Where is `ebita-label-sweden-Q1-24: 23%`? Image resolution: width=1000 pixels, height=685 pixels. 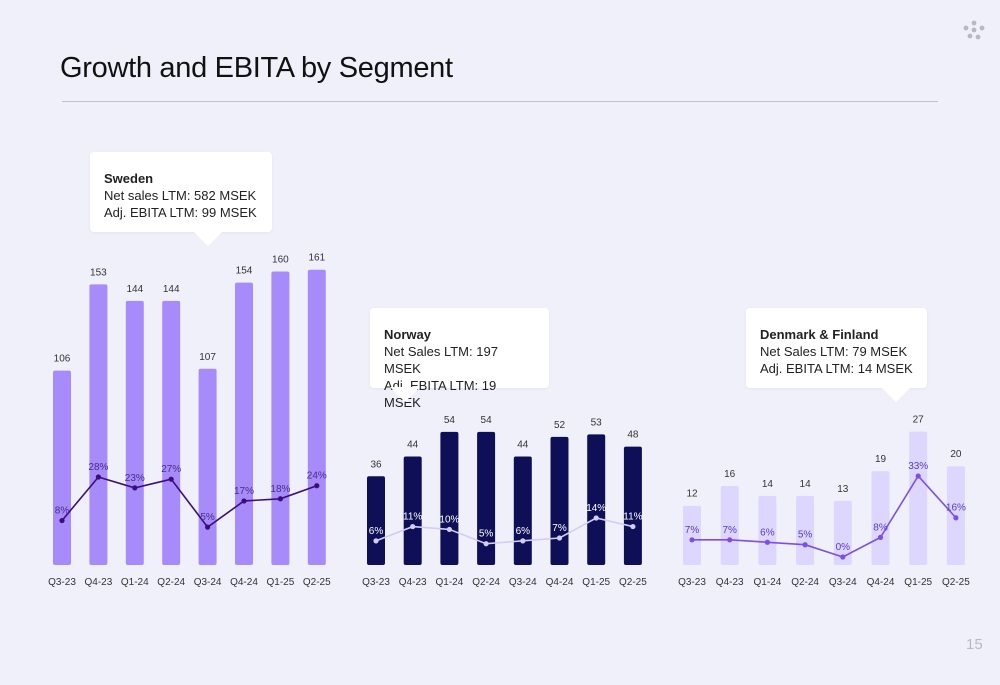
ebita-label-sweden-Q1-24: 23% is located at coordinates (135, 478).